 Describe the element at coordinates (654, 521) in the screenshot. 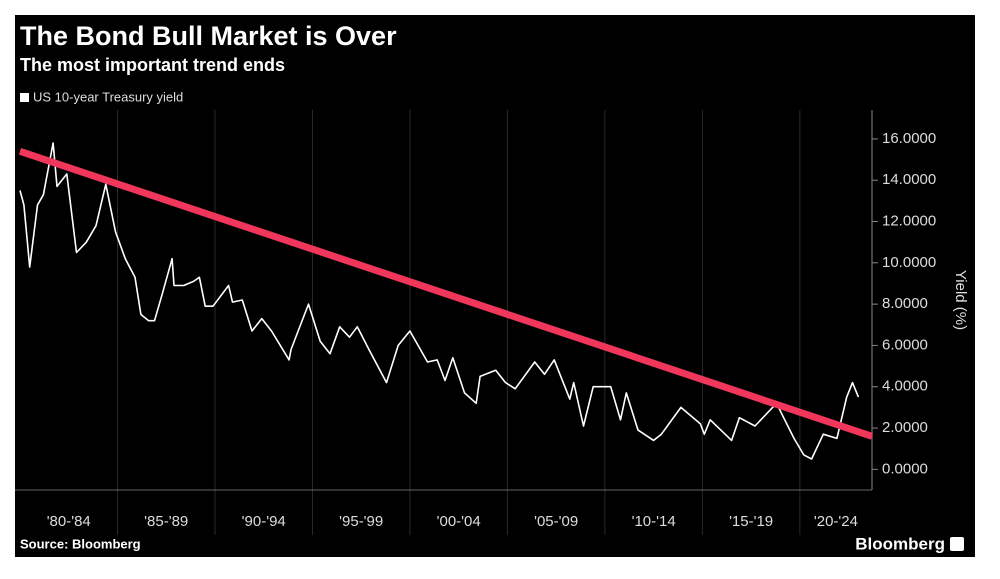

I see `x-tick-label: '10-'14` at that location.